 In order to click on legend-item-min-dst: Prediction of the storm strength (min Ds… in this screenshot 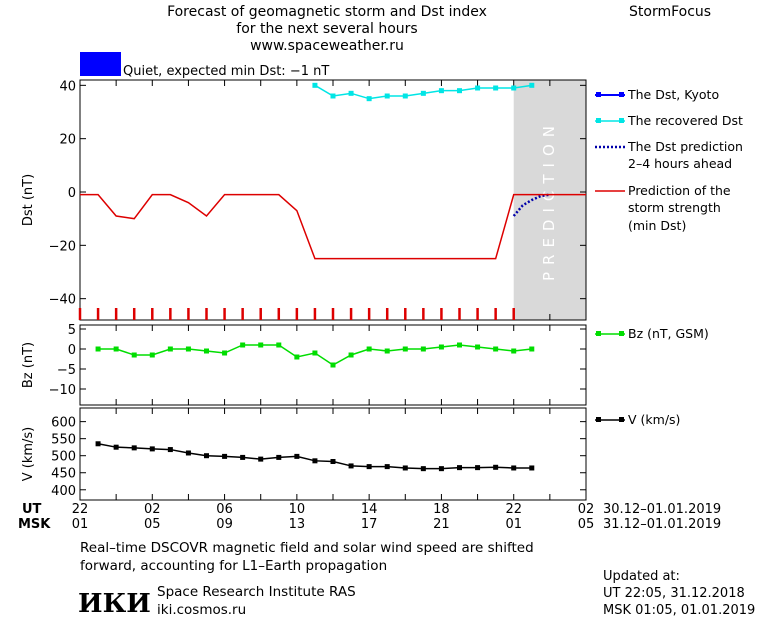, I will do `click(663, 208)`.